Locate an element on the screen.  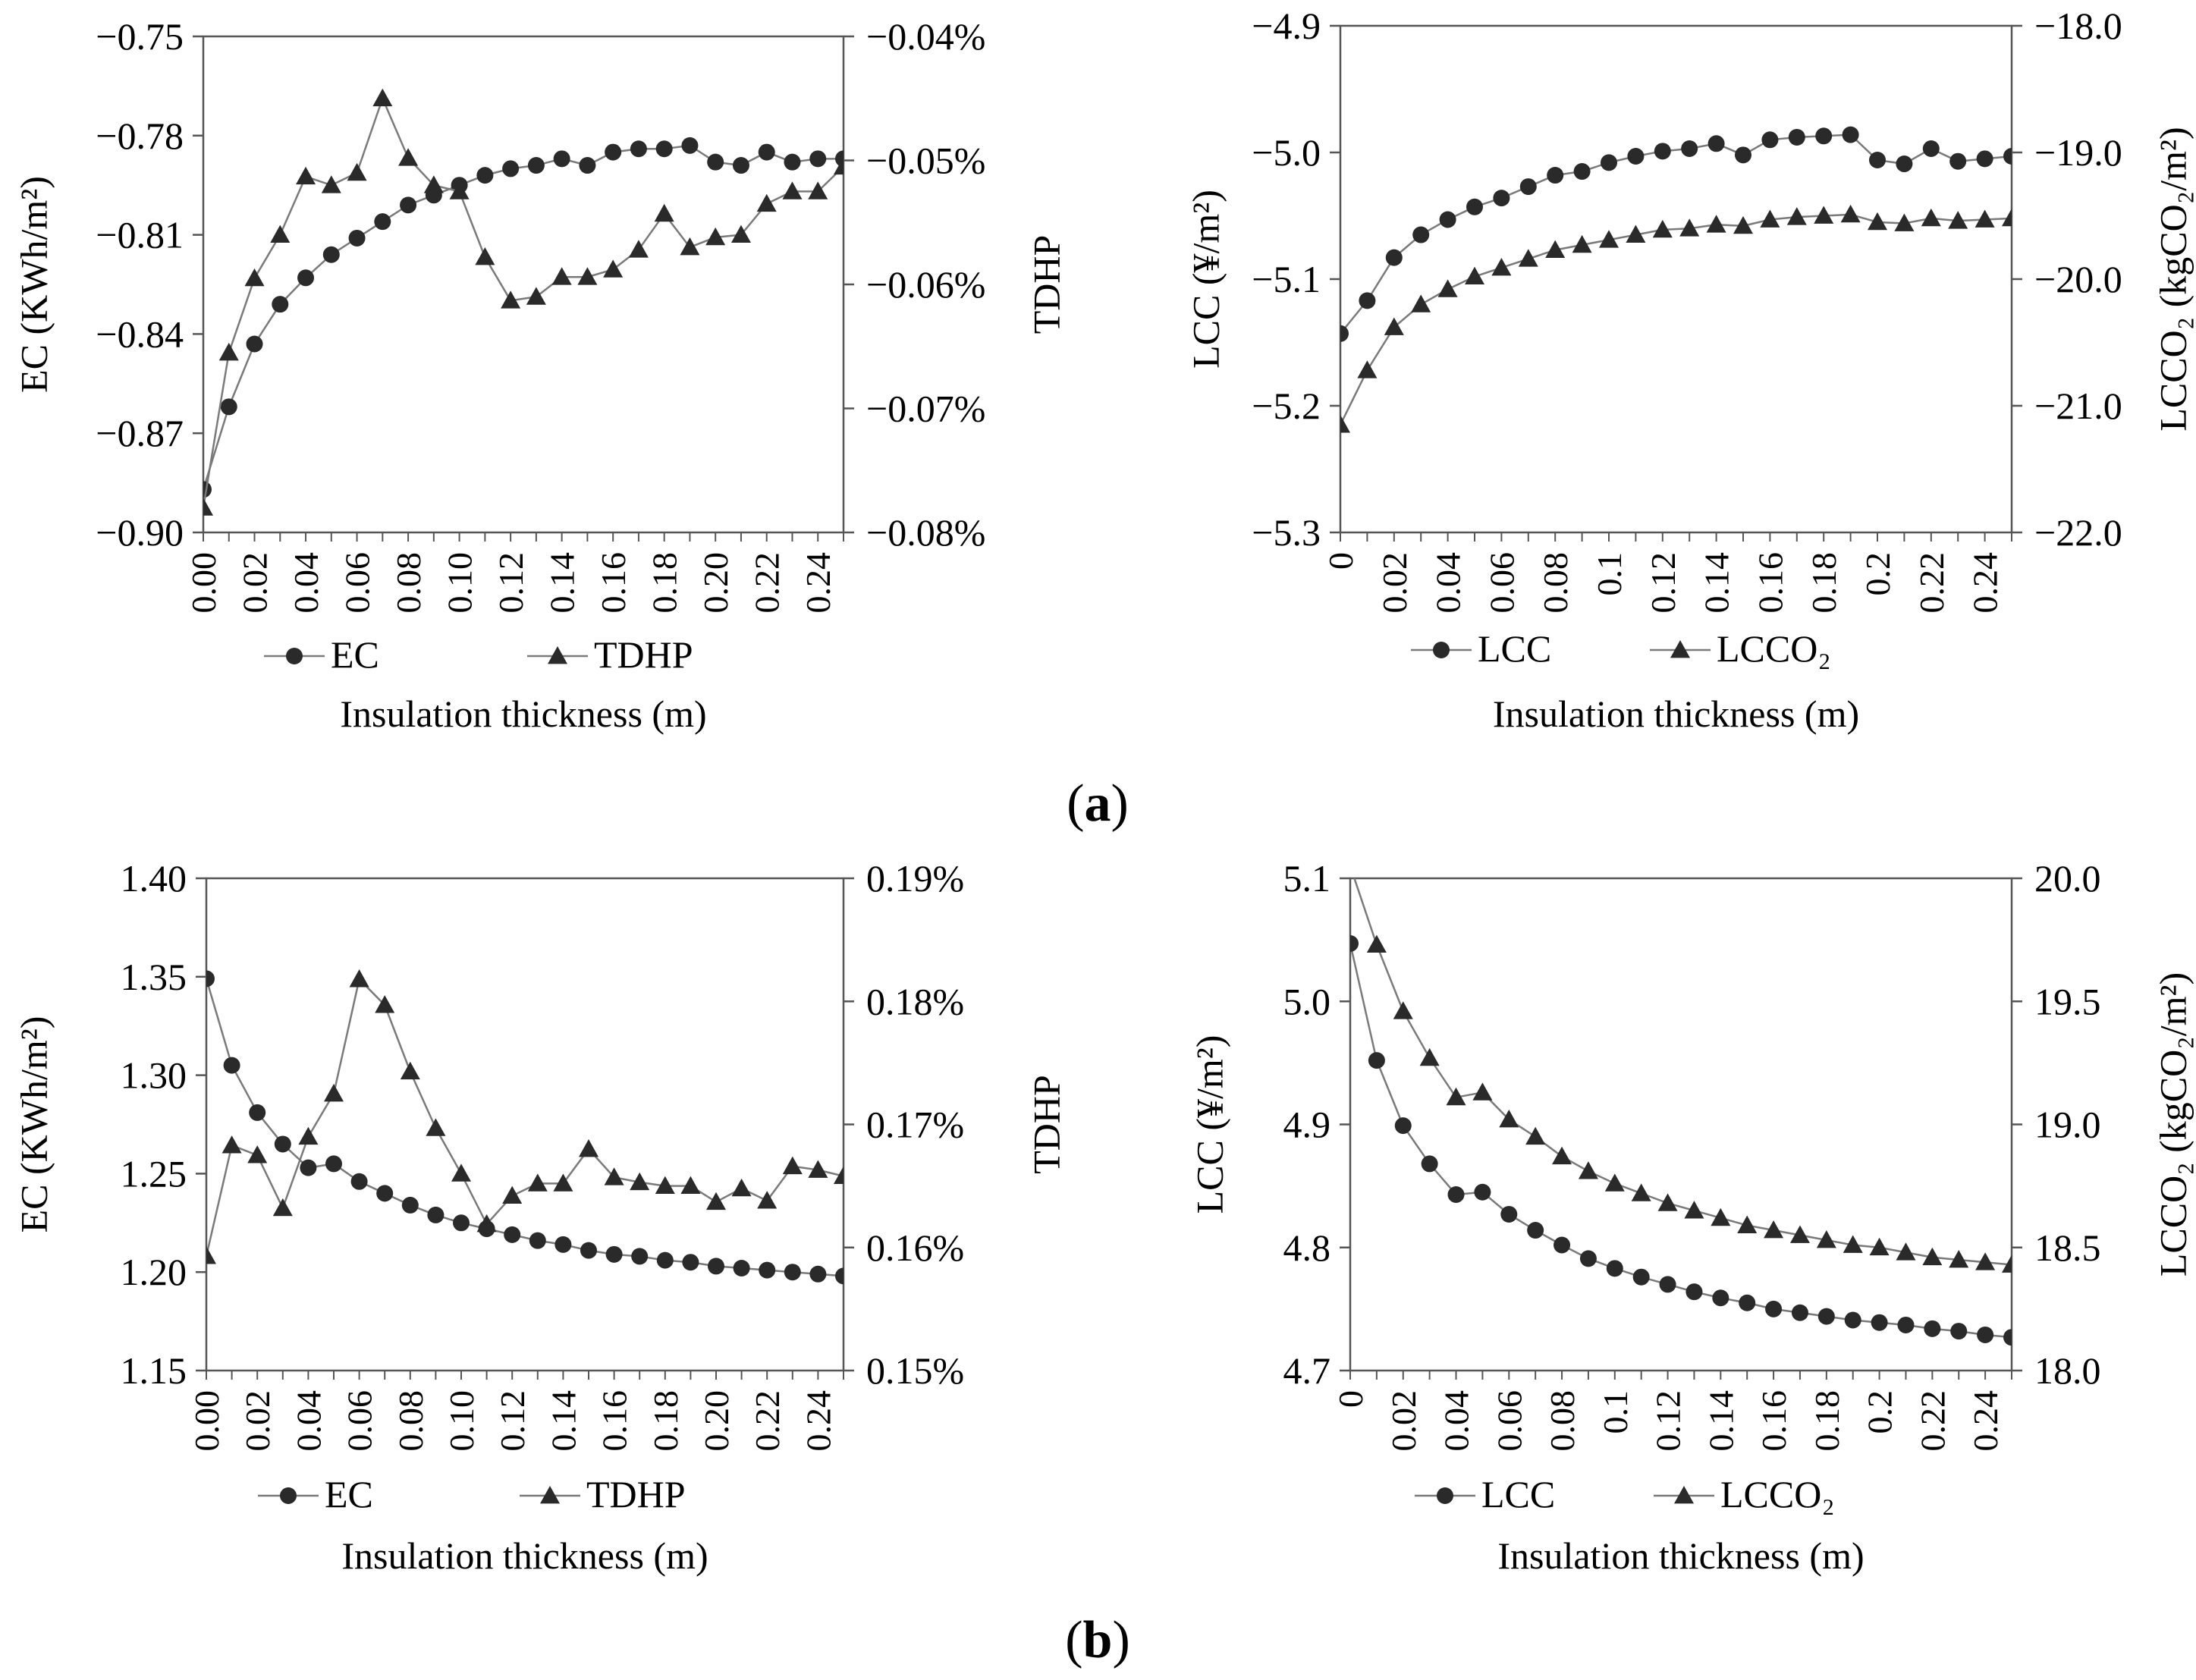
y-right-tick-label: −21.0 is located at coordinates (2078, 406).